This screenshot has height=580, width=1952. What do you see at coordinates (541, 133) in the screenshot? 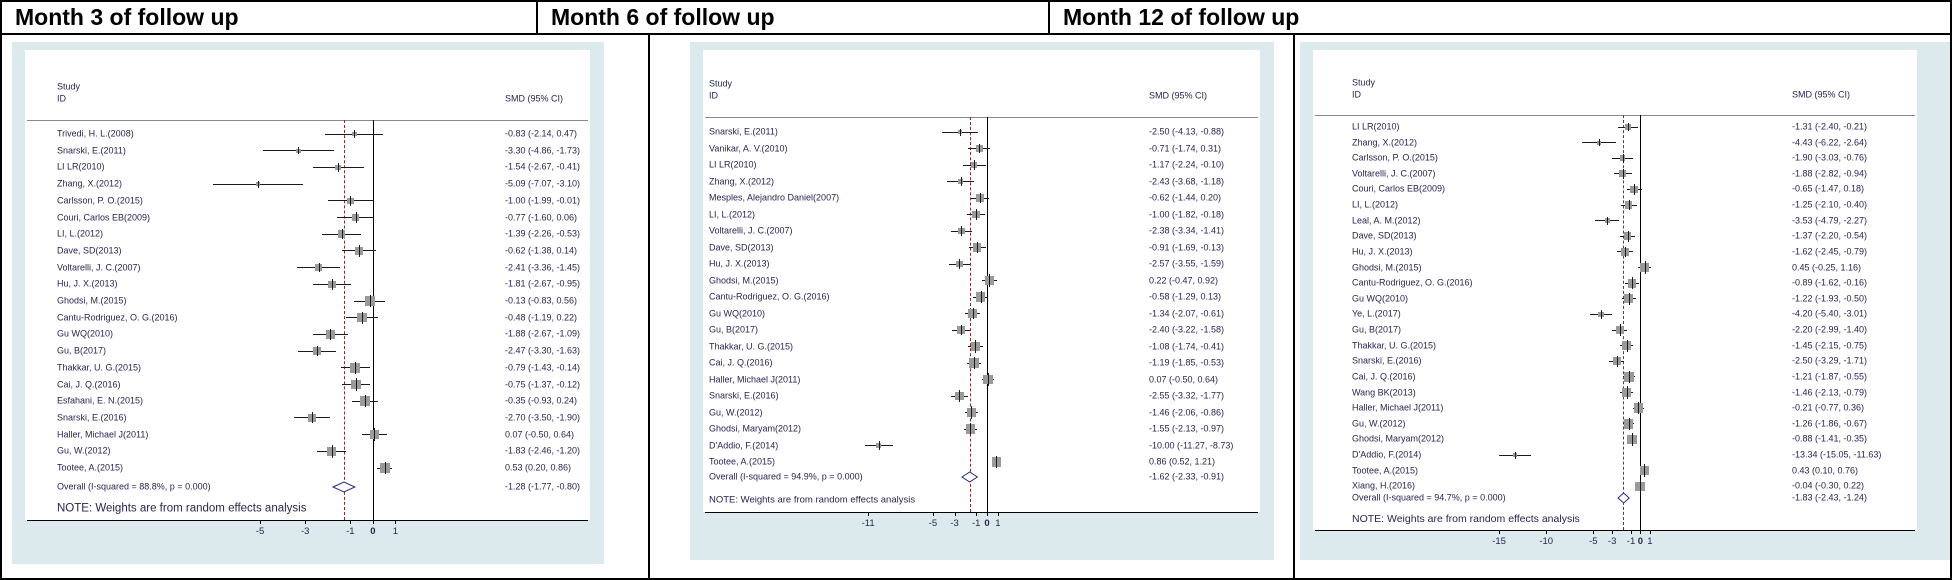
I see `smd-value: -0.83 (-2.14, 0.47)` at bounding box center [541, 133].